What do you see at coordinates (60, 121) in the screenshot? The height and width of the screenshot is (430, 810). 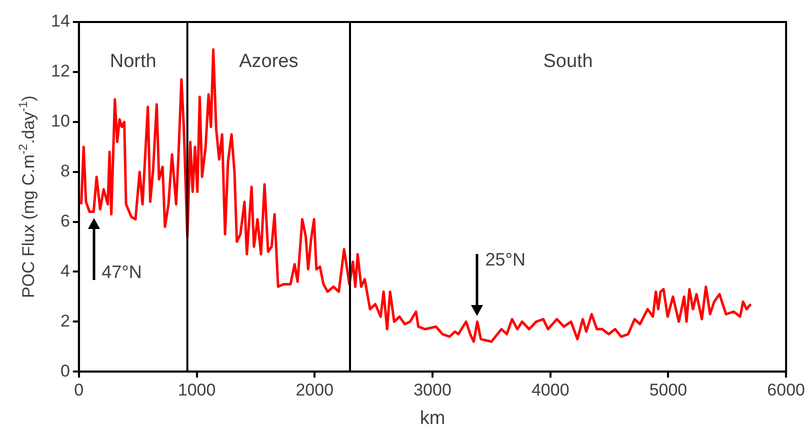 I see `y-tick-label: 10` at bounding box center [60, 121].